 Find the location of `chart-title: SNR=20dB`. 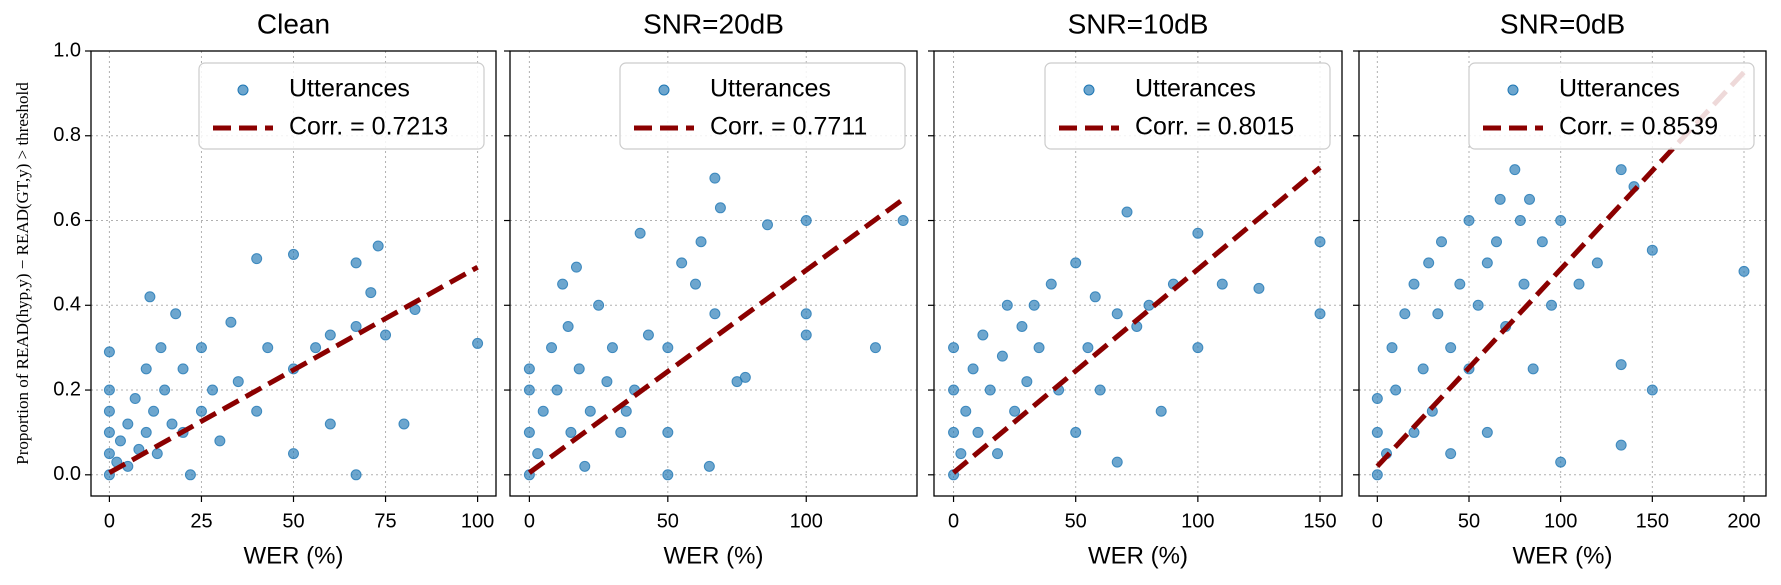

chart-title: SNR=20dB is located at coordinates (713, 23).